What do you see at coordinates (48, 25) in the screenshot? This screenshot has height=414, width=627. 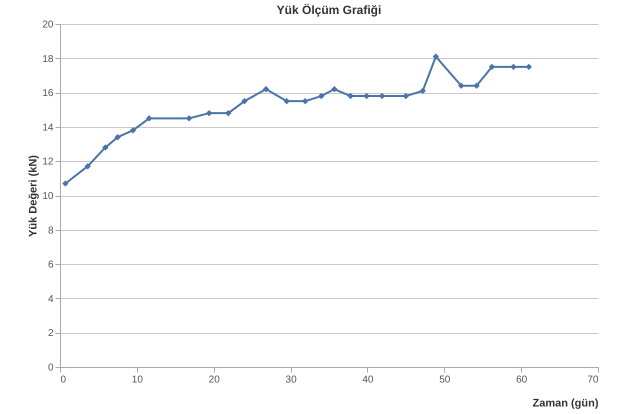 I see `y-tick-label: 20` at bounding box center [48, 25].